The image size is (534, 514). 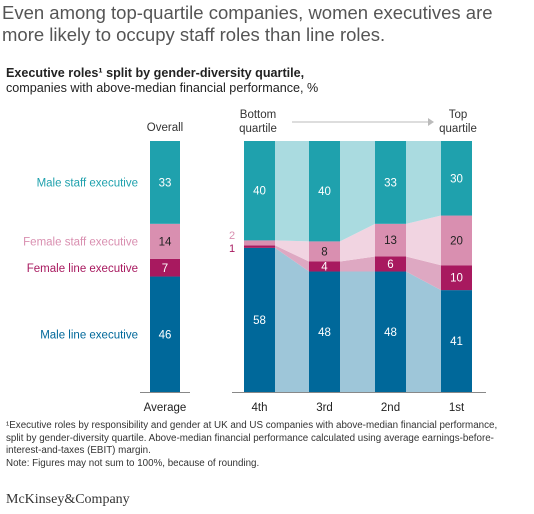 What do you see at coordinates (87, 183) in the screenshot?
I see `series-label: Male staff executive` at bounding box center [87, 183].